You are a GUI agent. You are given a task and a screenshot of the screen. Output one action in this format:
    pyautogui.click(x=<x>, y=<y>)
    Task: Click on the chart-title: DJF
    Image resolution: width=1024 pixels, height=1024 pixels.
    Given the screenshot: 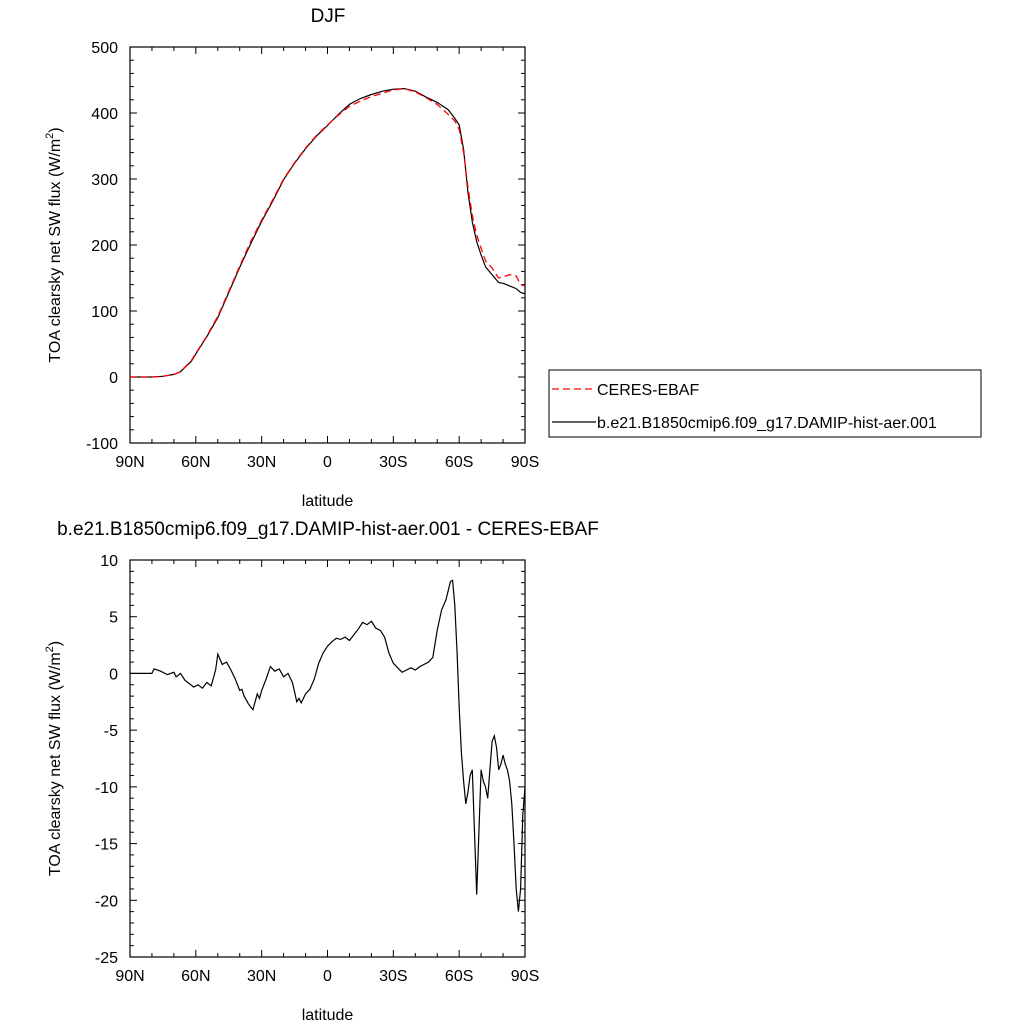 What is the action you would take?
    pyautogui.click(x=328, y=16)
    